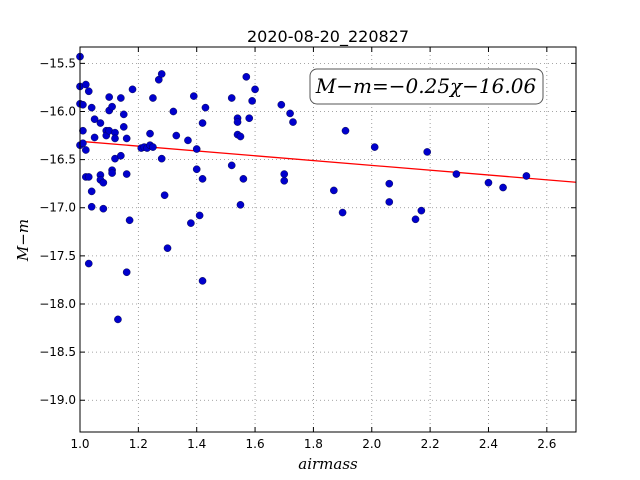  What do you see at coordinates (57, 256) in the screenshot?
I see `y-tick-label: −17.5` at bounding box center [57, 256].